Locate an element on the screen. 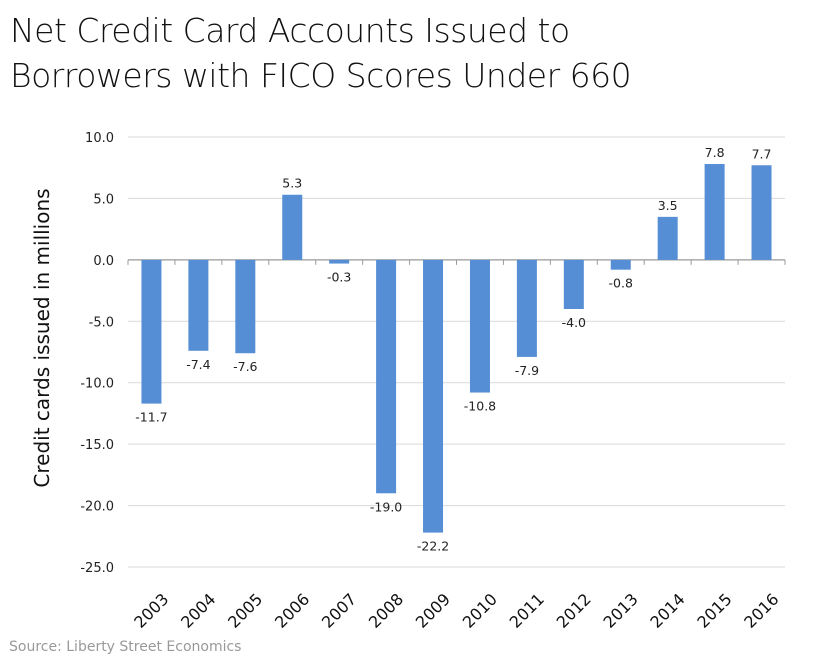 The image size is (830, 667). data-label: -19.0 is located at coordinates (386, 506).